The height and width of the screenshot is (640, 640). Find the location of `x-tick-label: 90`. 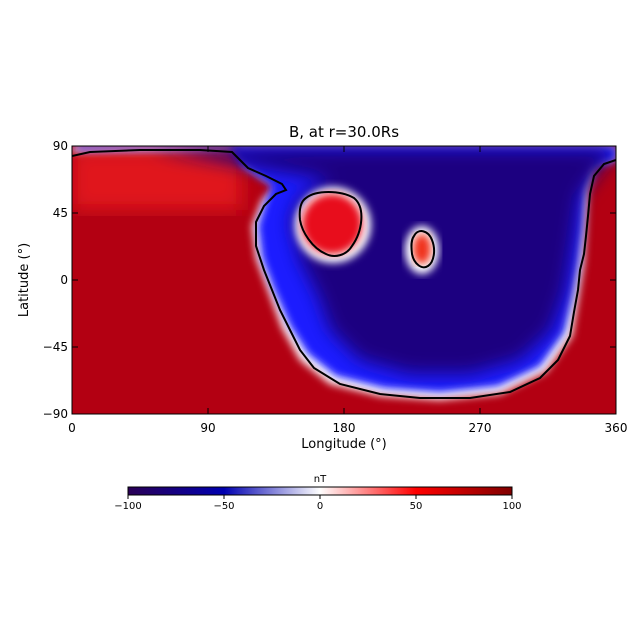

x-tick-label: 90 is located at coordinates (207, 428).